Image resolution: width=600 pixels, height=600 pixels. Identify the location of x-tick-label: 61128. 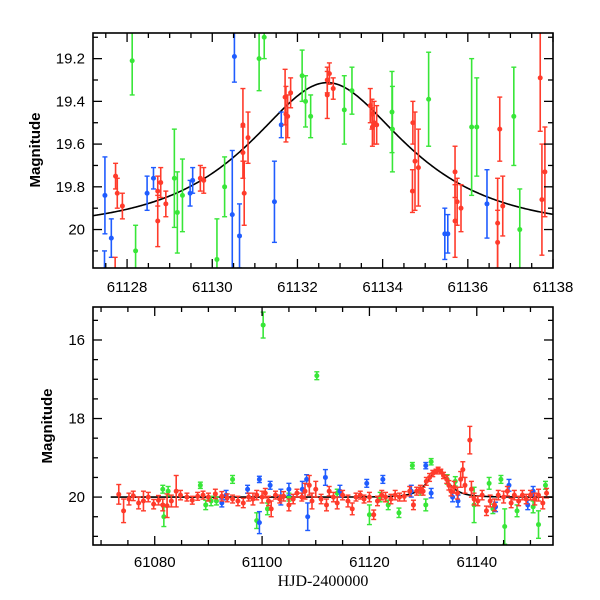
(127, 287).